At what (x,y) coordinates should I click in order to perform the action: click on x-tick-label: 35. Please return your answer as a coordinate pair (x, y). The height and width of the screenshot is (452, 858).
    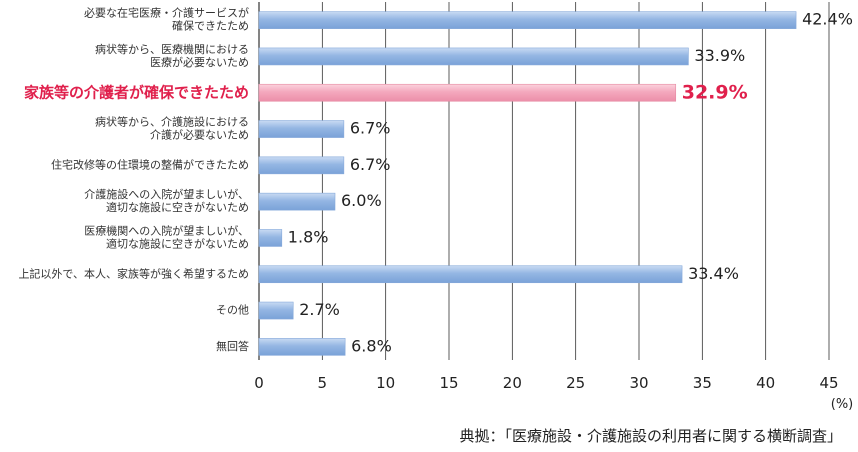
    Looking at the image, I should click on (702, 383).